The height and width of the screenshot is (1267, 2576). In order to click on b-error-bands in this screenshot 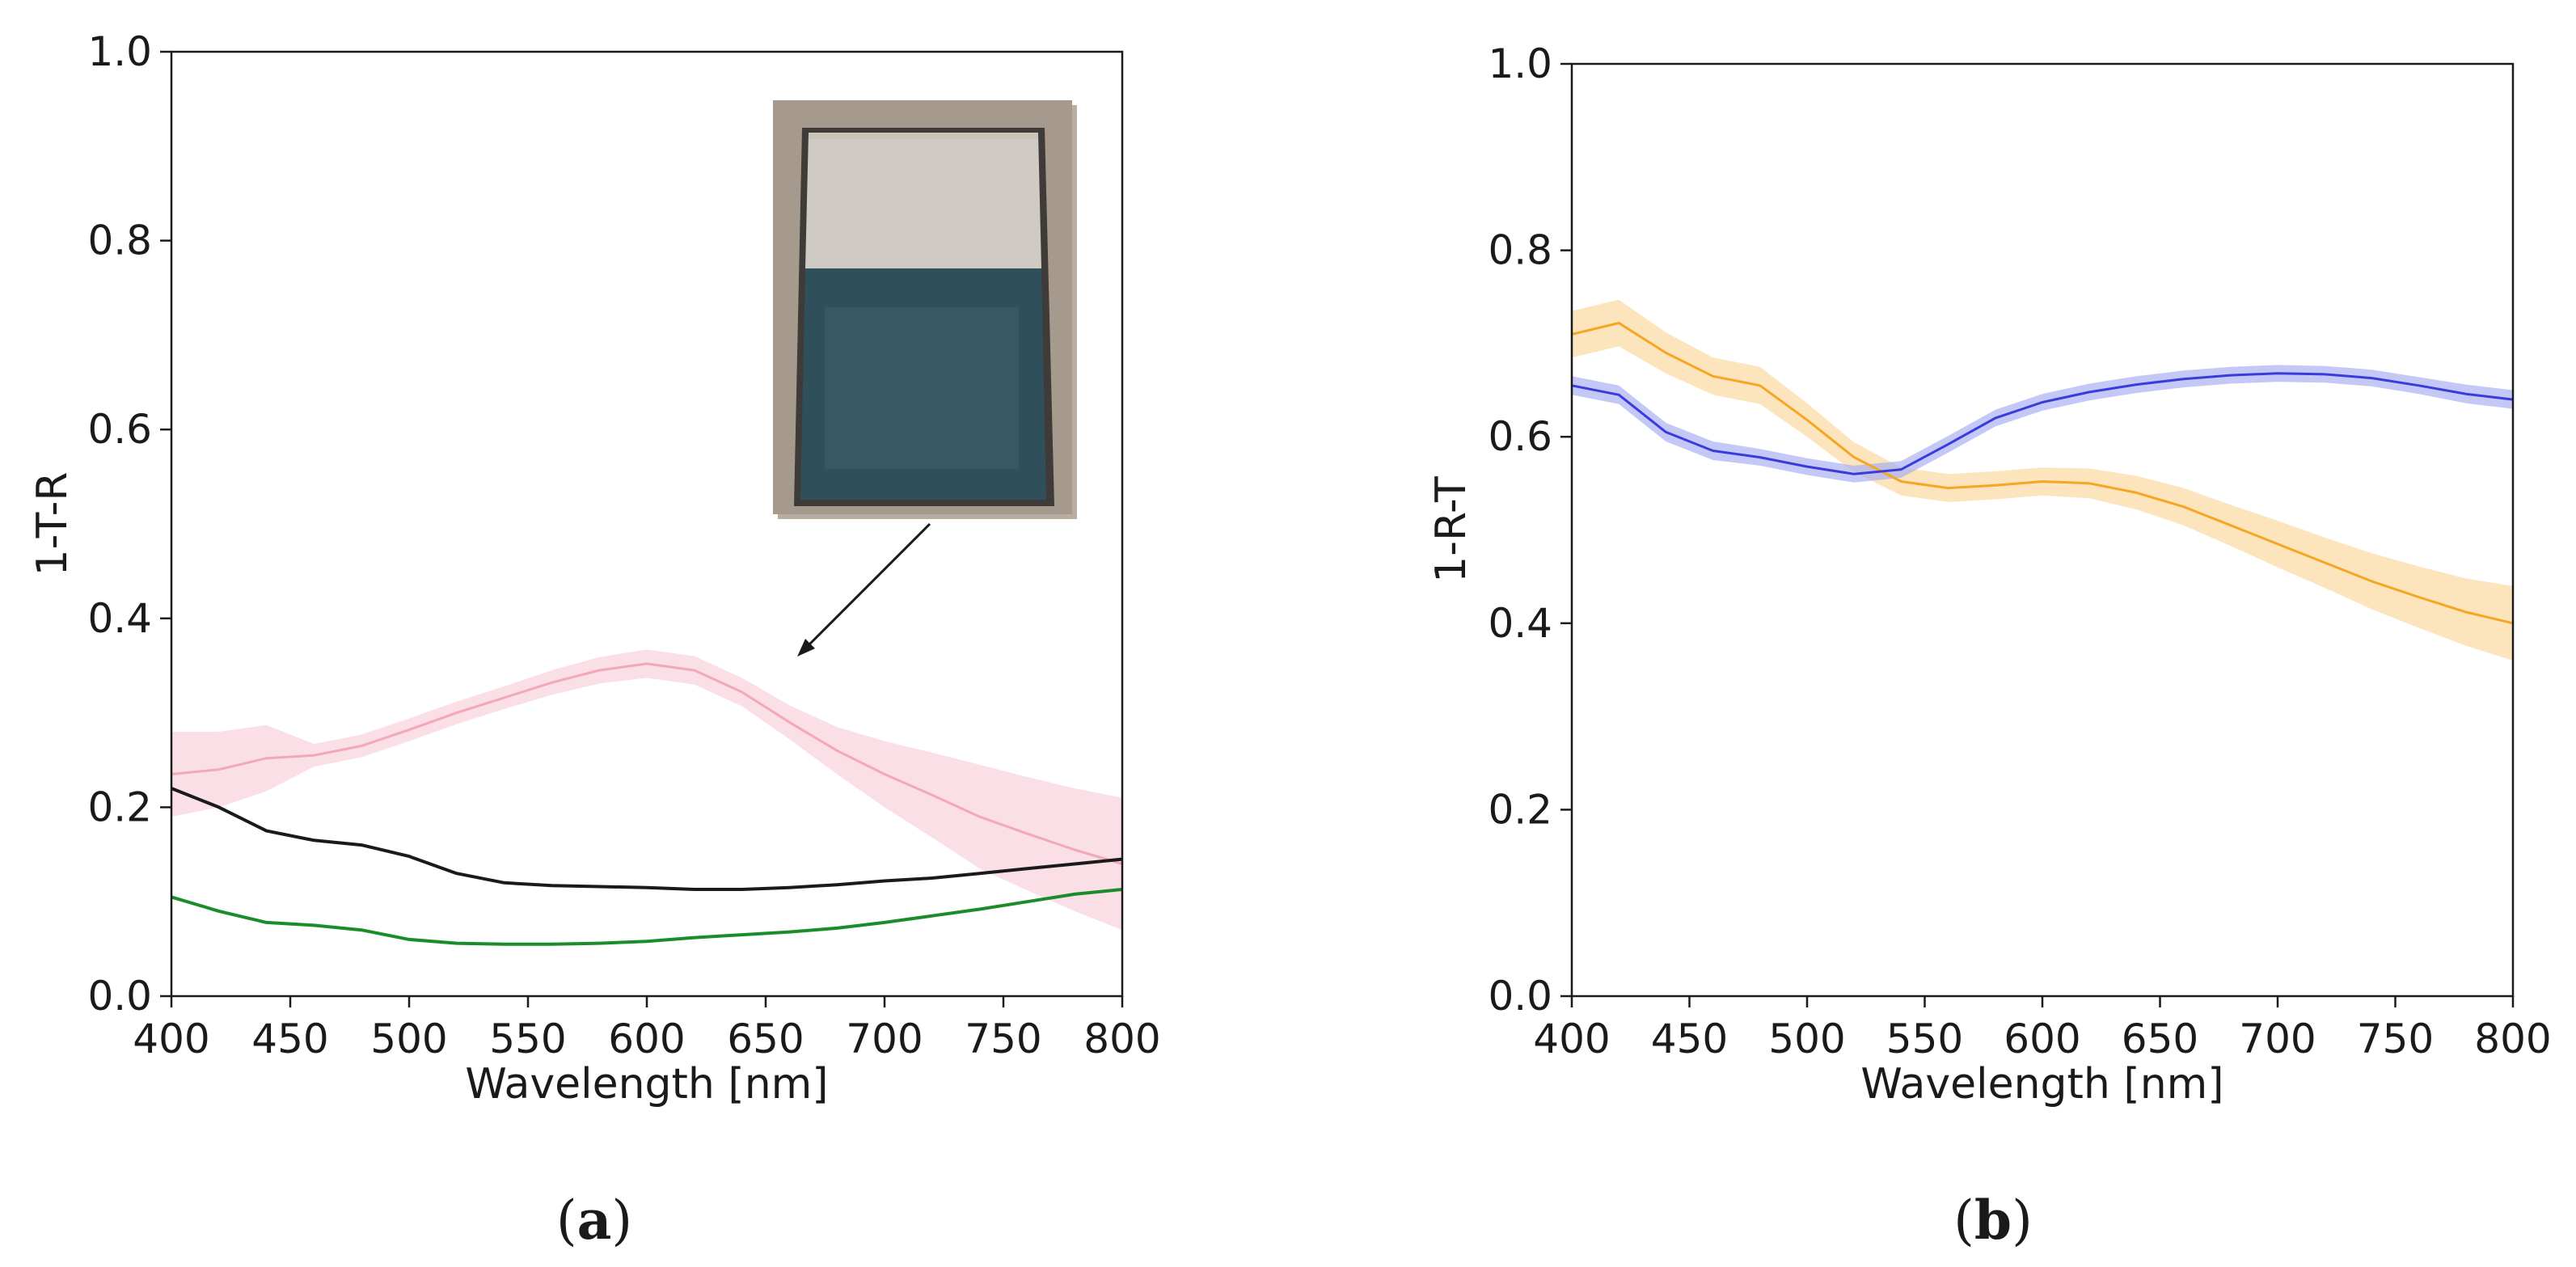, I will do `click(2043, 480)`.